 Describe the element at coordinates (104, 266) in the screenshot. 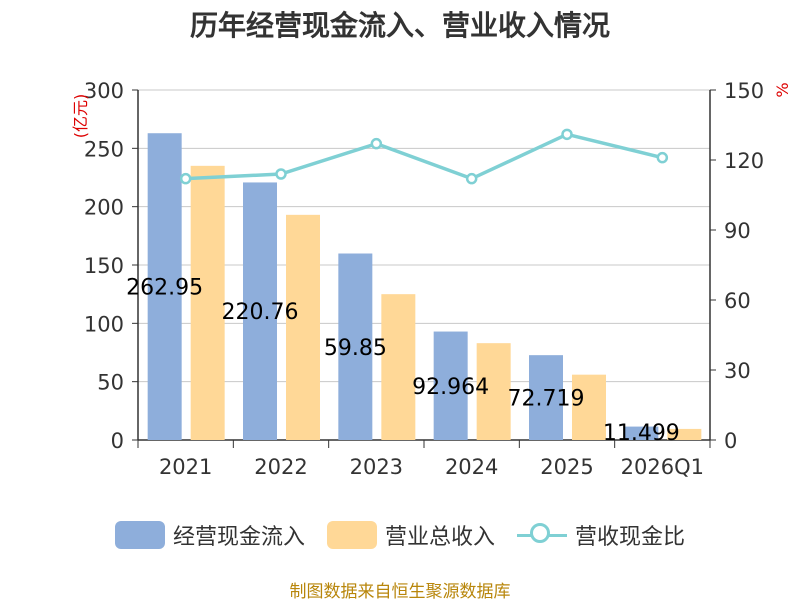

I see `y-left-tick-label: 150` at that location.